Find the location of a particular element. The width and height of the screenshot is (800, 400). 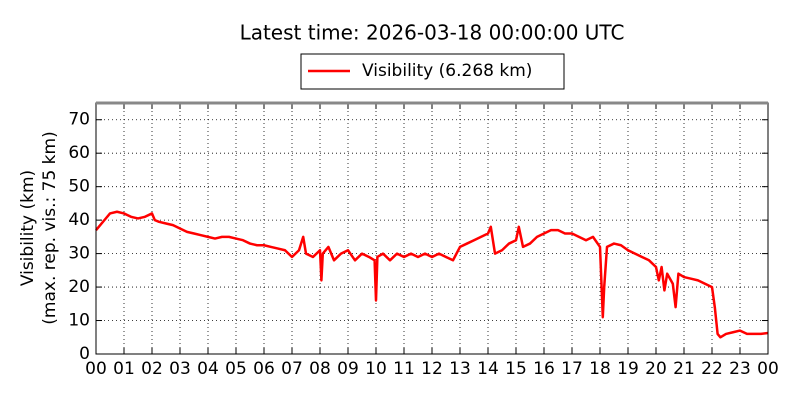

x-tick-label: 23 is located at coordinates (740, 369).